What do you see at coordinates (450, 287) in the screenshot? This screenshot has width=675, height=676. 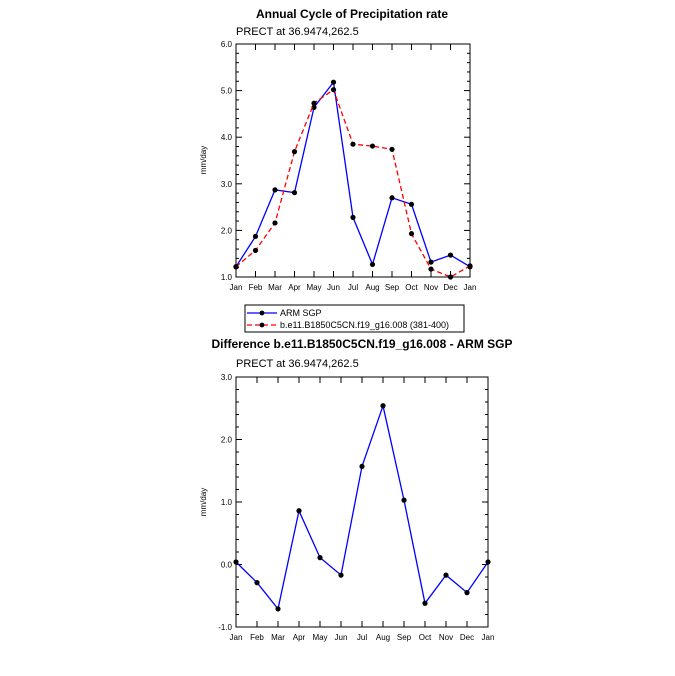 I see `chart1-xtick-label: Dec` at bounding box center [450, 287].